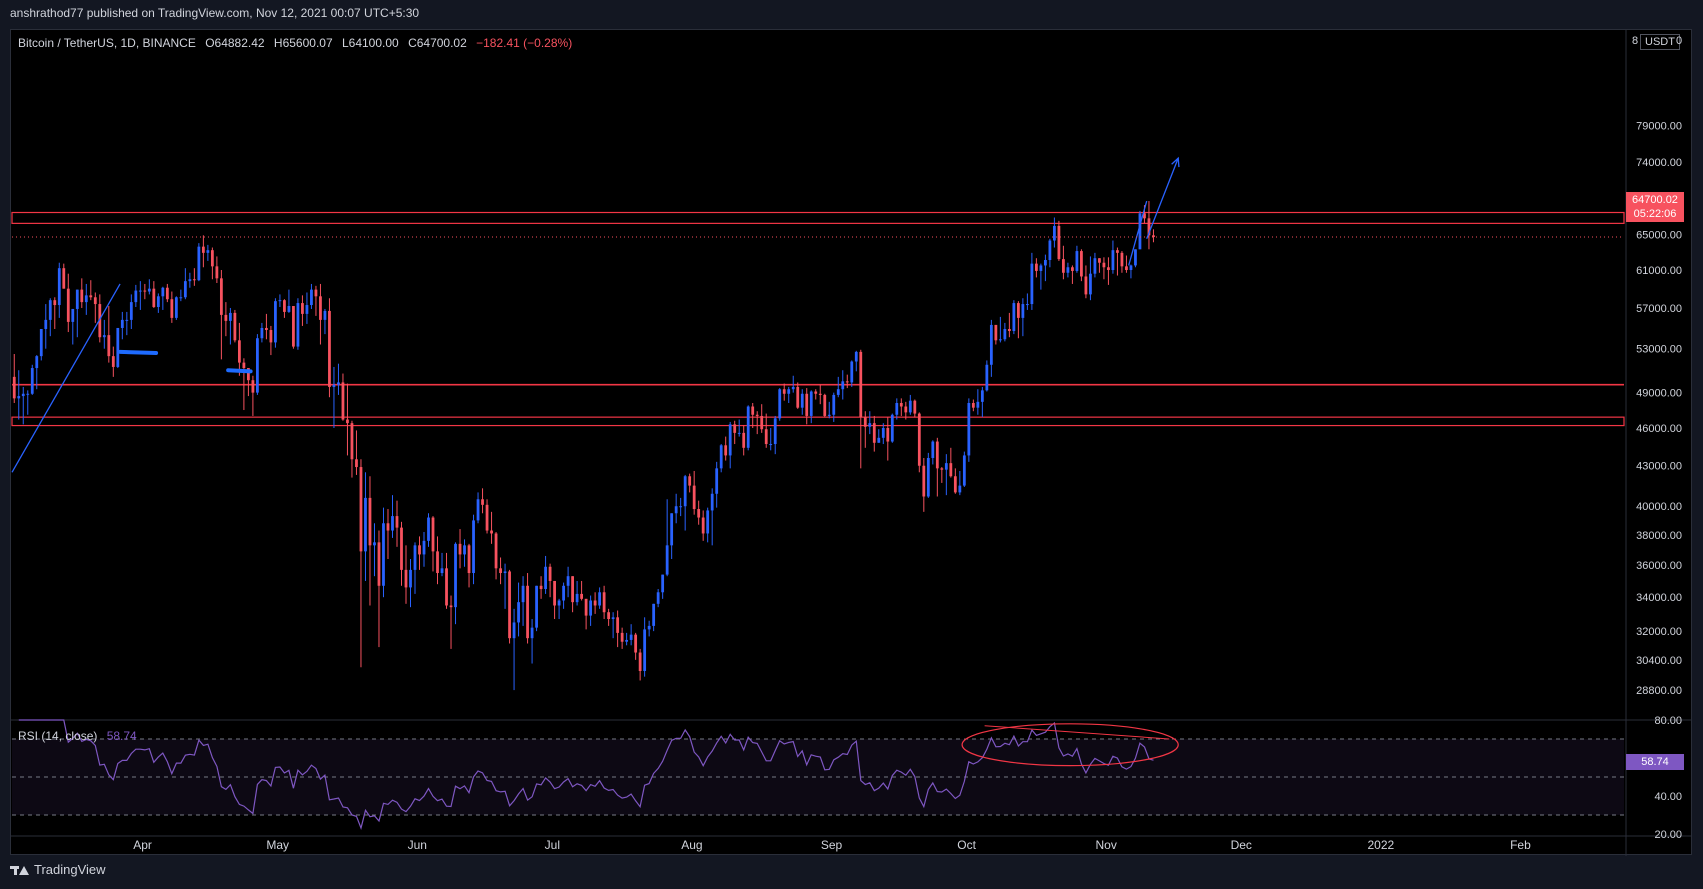  Describe the element at coordinates (437, 43) in the screenshot. I see `legend-close: C64700.02` at that location.